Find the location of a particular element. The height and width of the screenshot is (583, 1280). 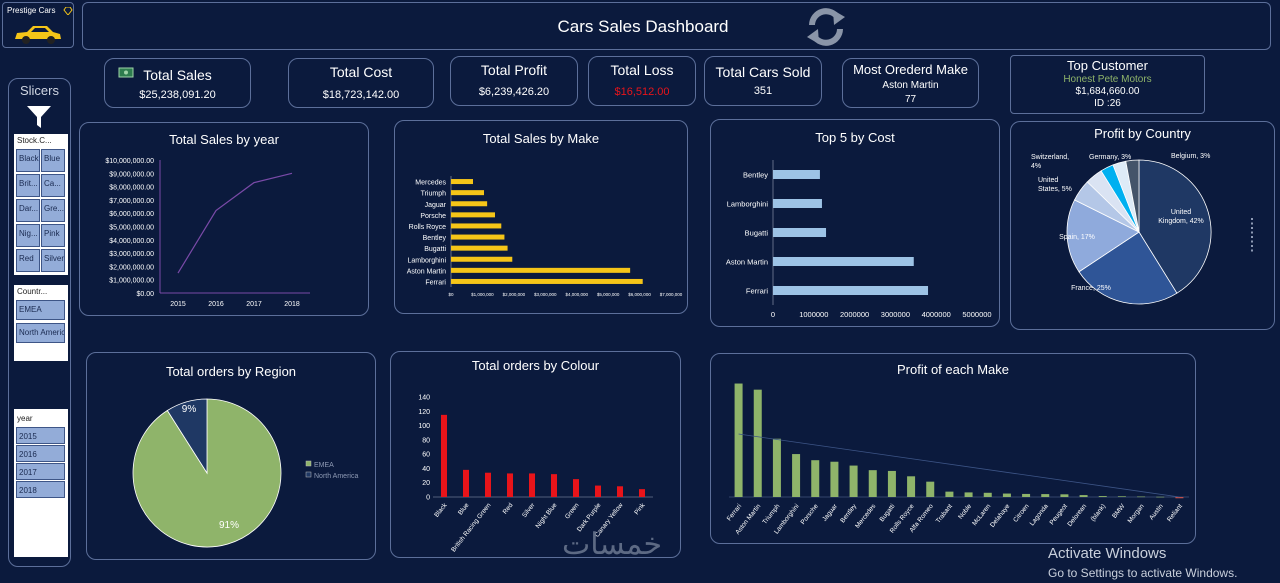

slicer-color-red: Red is located at coordinates (28, 260).